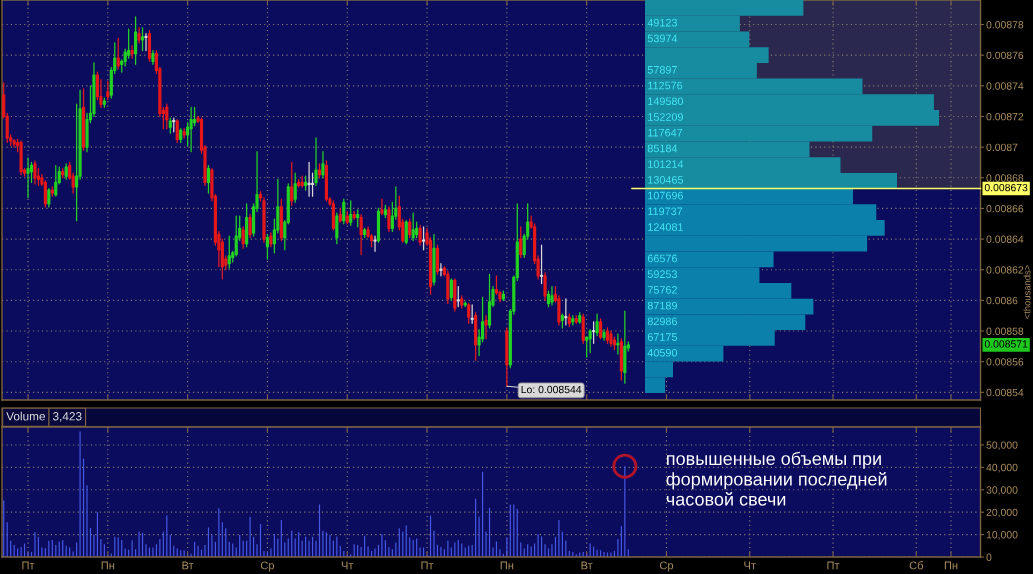 The height and width of the screenshot is (574, 1033). Describe the element at coordinates (776, 478) in the screenshot. I see `annotation: повышенные объемы при формировании последней часовой свечи` at that location.